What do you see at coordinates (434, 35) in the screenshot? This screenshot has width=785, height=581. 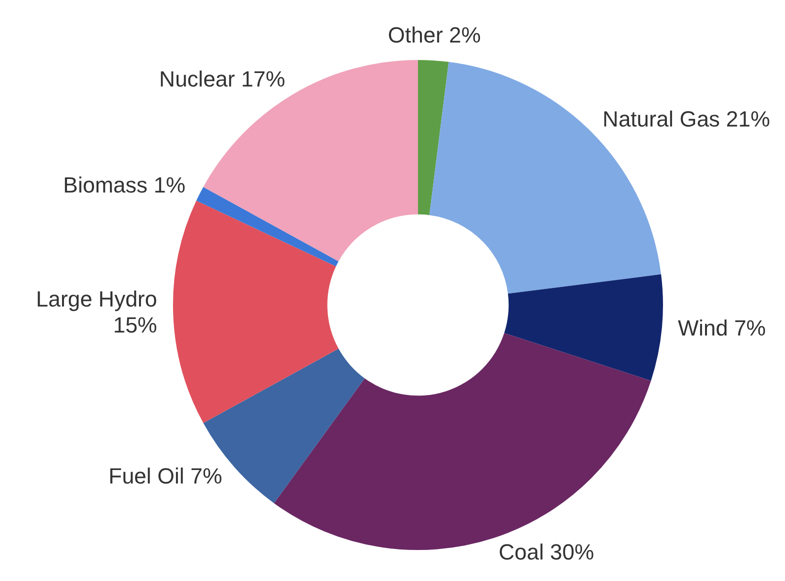 I see `slice-label: Other 2%` at bounding box center [434, 35].